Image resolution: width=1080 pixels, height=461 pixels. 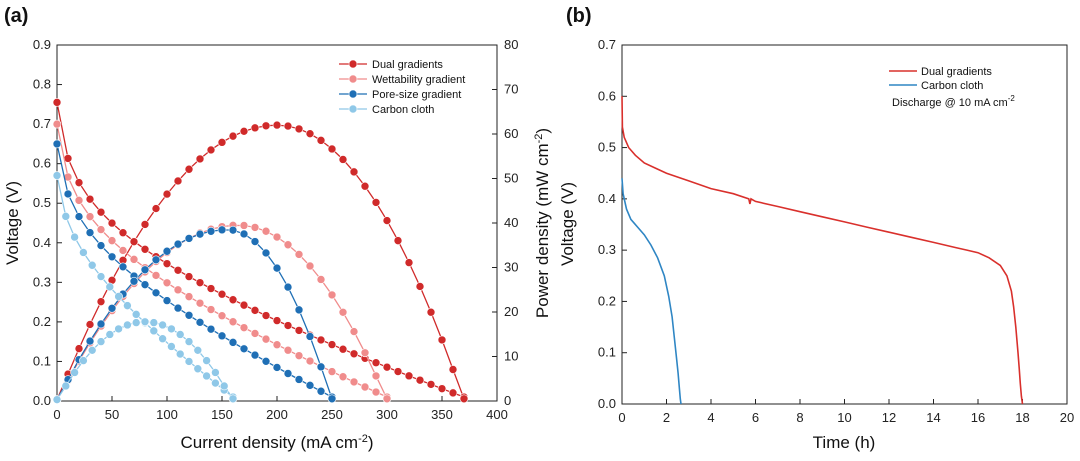 I want to click on panel-b-x-tick-label: 12, so click(x=889, y=417).